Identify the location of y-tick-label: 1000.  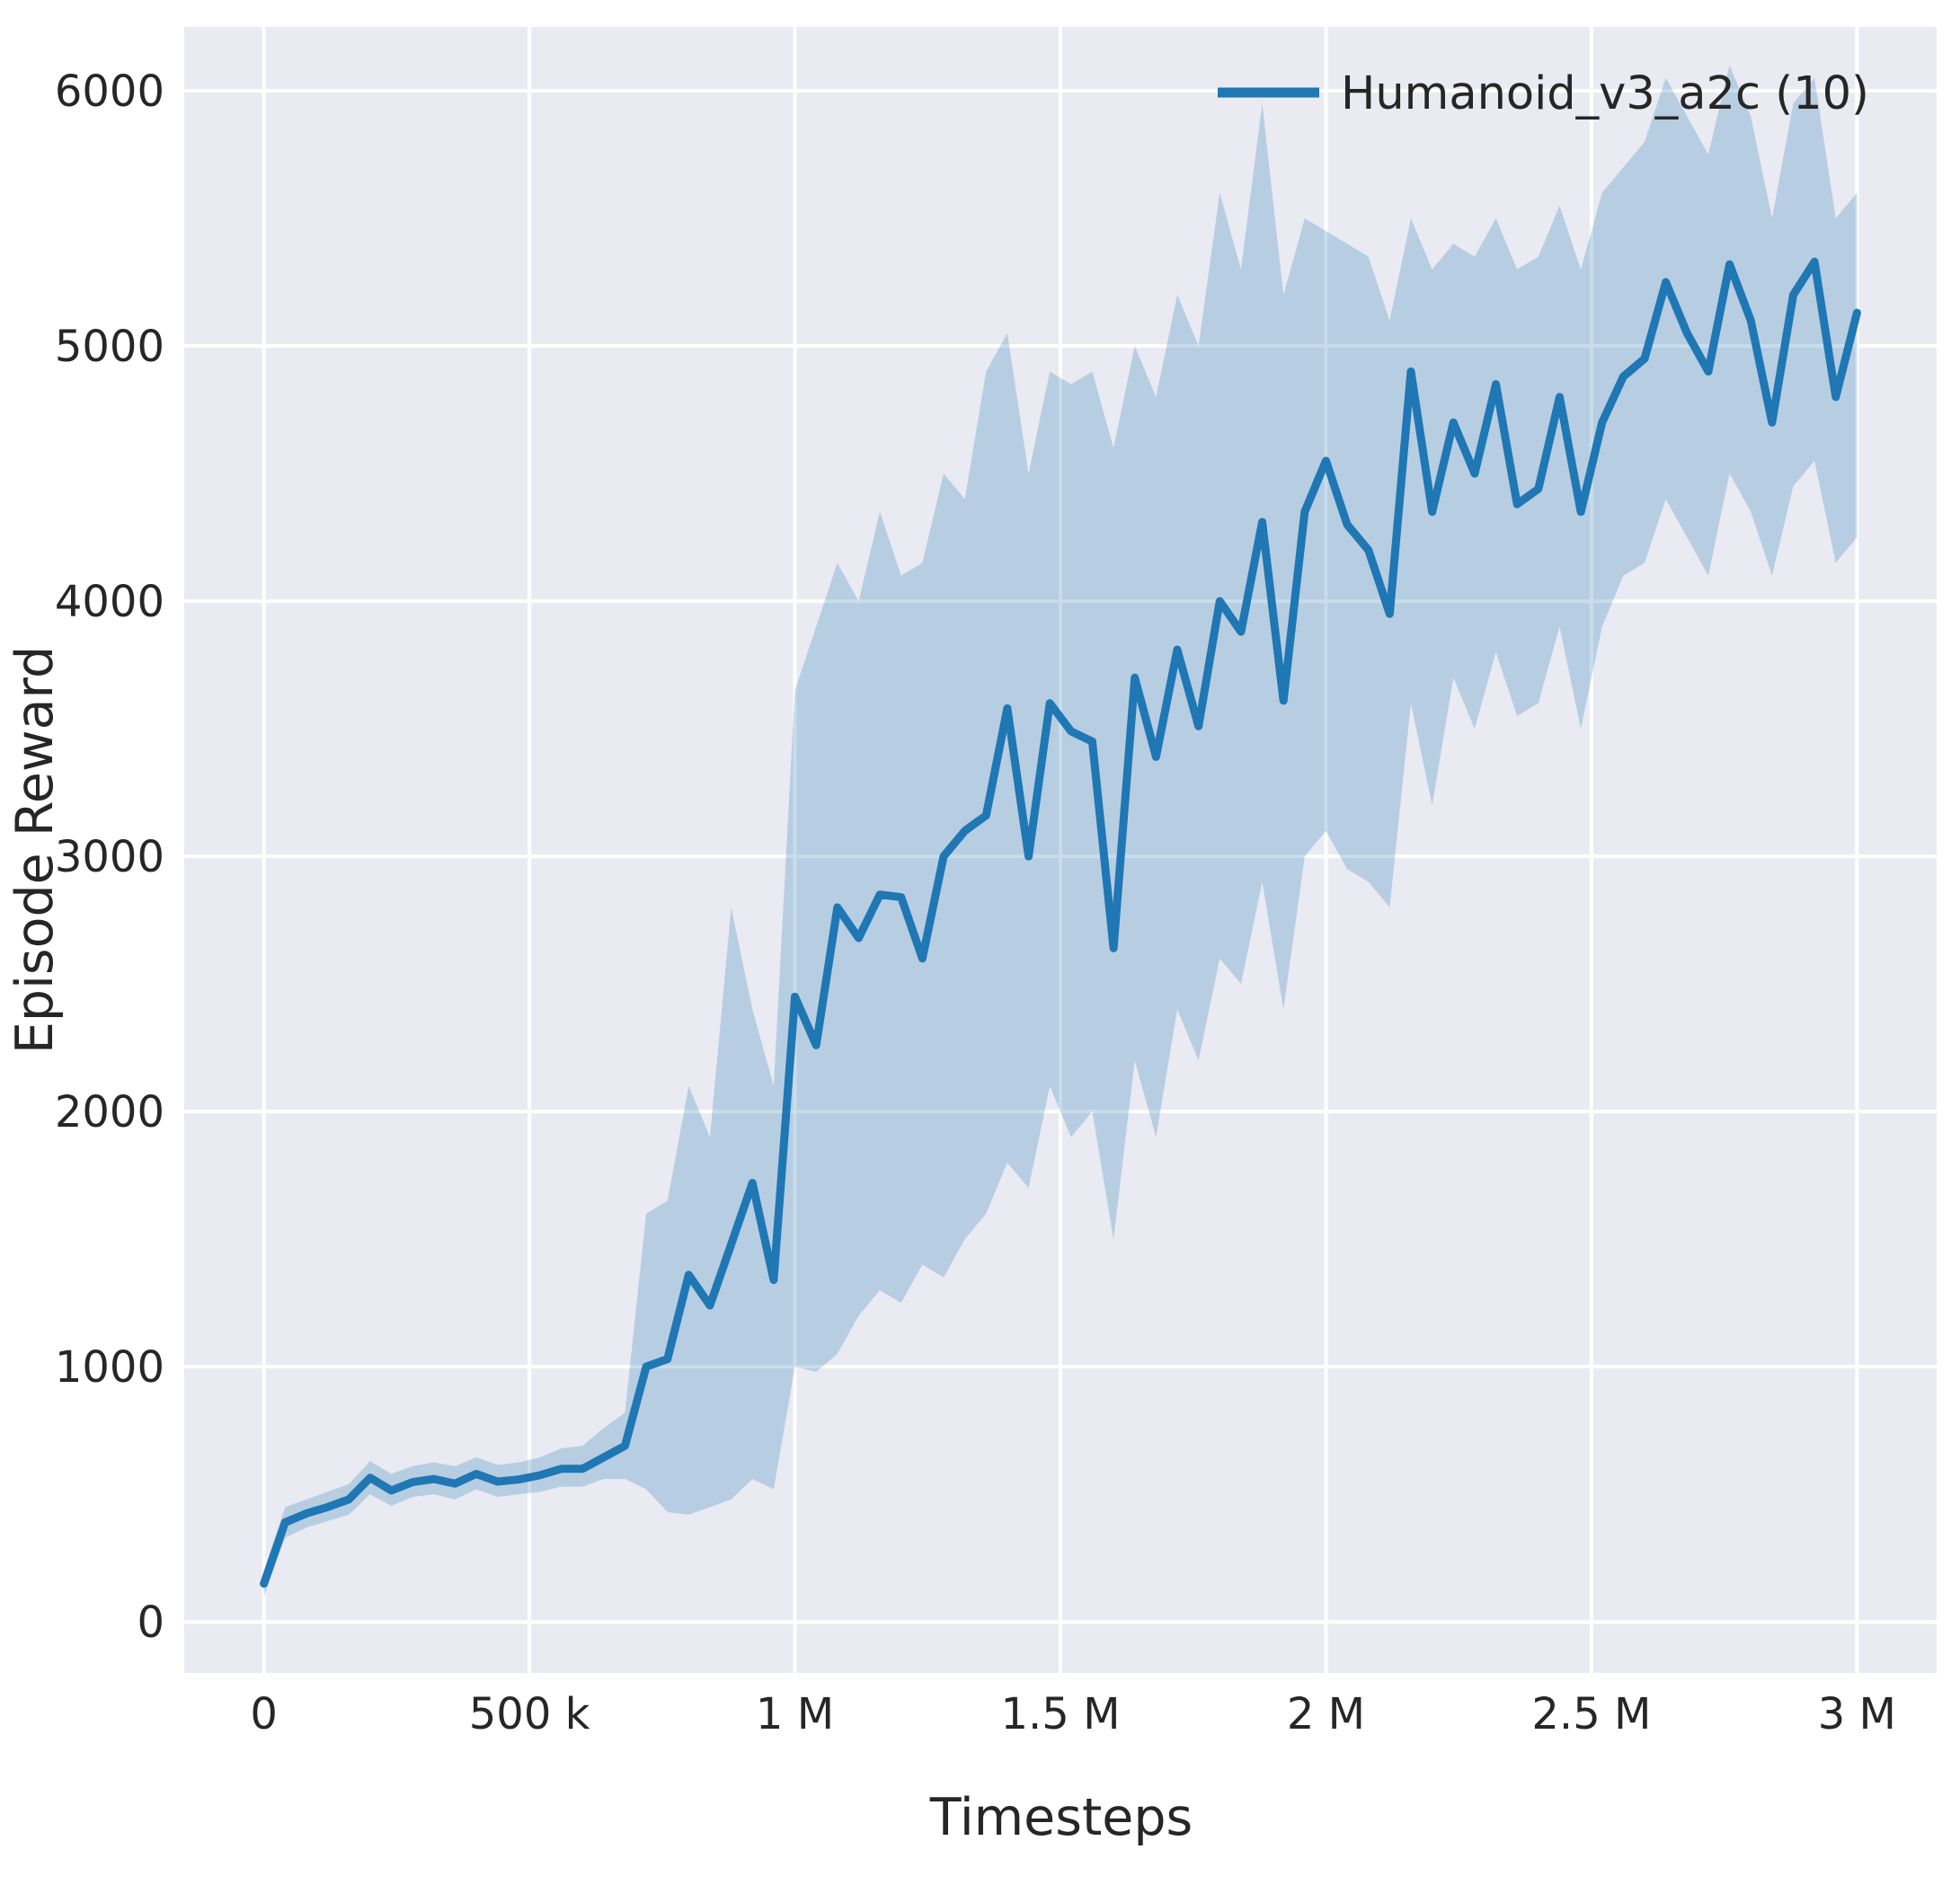
(110, 1367).